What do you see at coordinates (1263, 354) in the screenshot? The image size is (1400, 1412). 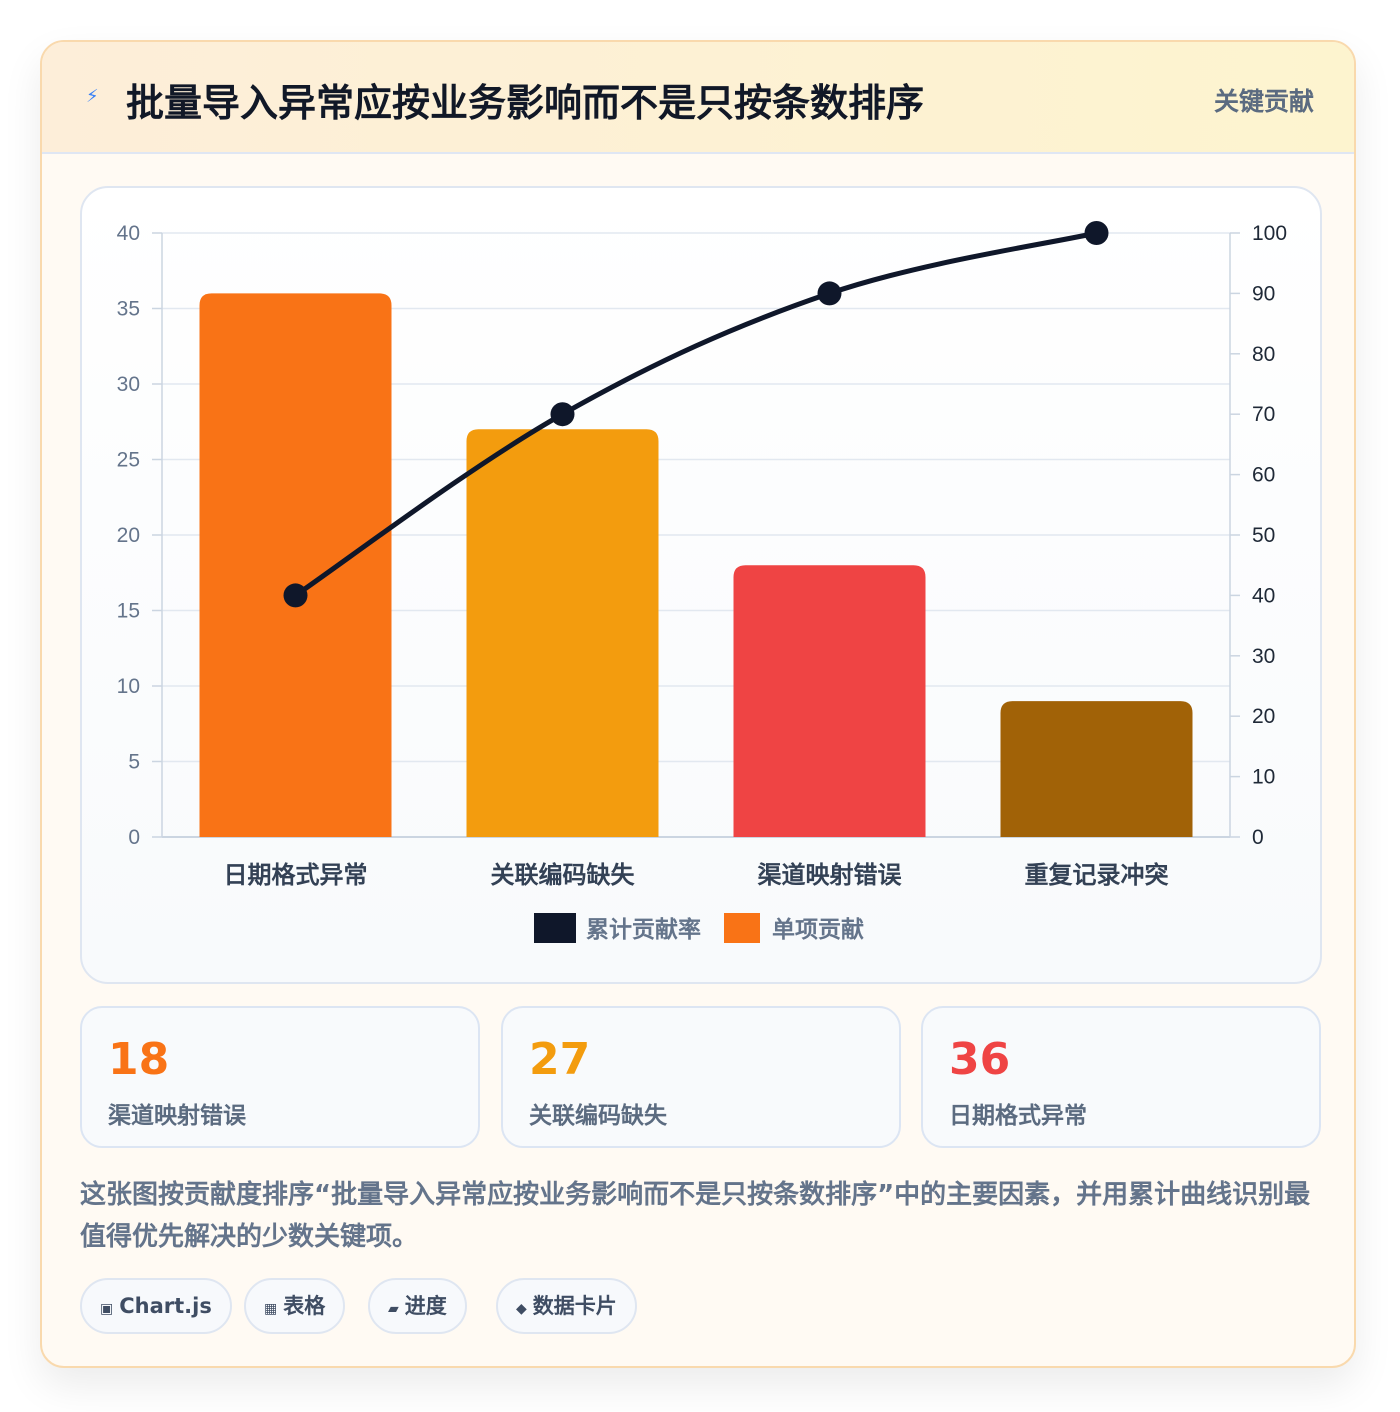 I see `y-right-tick-label: 80` at bounding box center [1263, 354].